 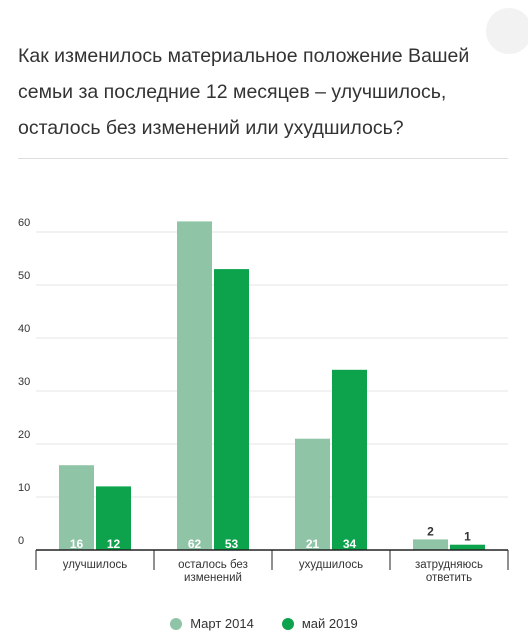 I want to click on x-tick-label-4: затрудняюсь ответить, so click(x=449, y=571).